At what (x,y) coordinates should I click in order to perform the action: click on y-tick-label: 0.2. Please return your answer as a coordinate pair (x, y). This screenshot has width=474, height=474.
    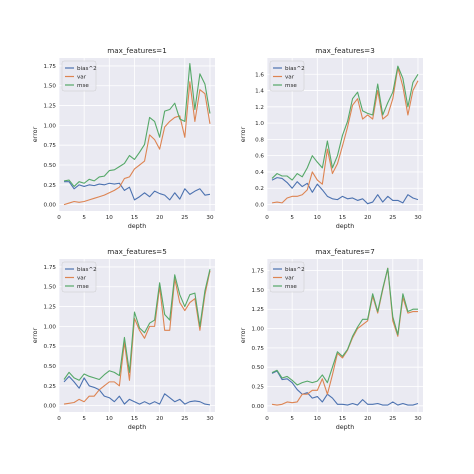
    Looking at the image, I should click on (259, 189).